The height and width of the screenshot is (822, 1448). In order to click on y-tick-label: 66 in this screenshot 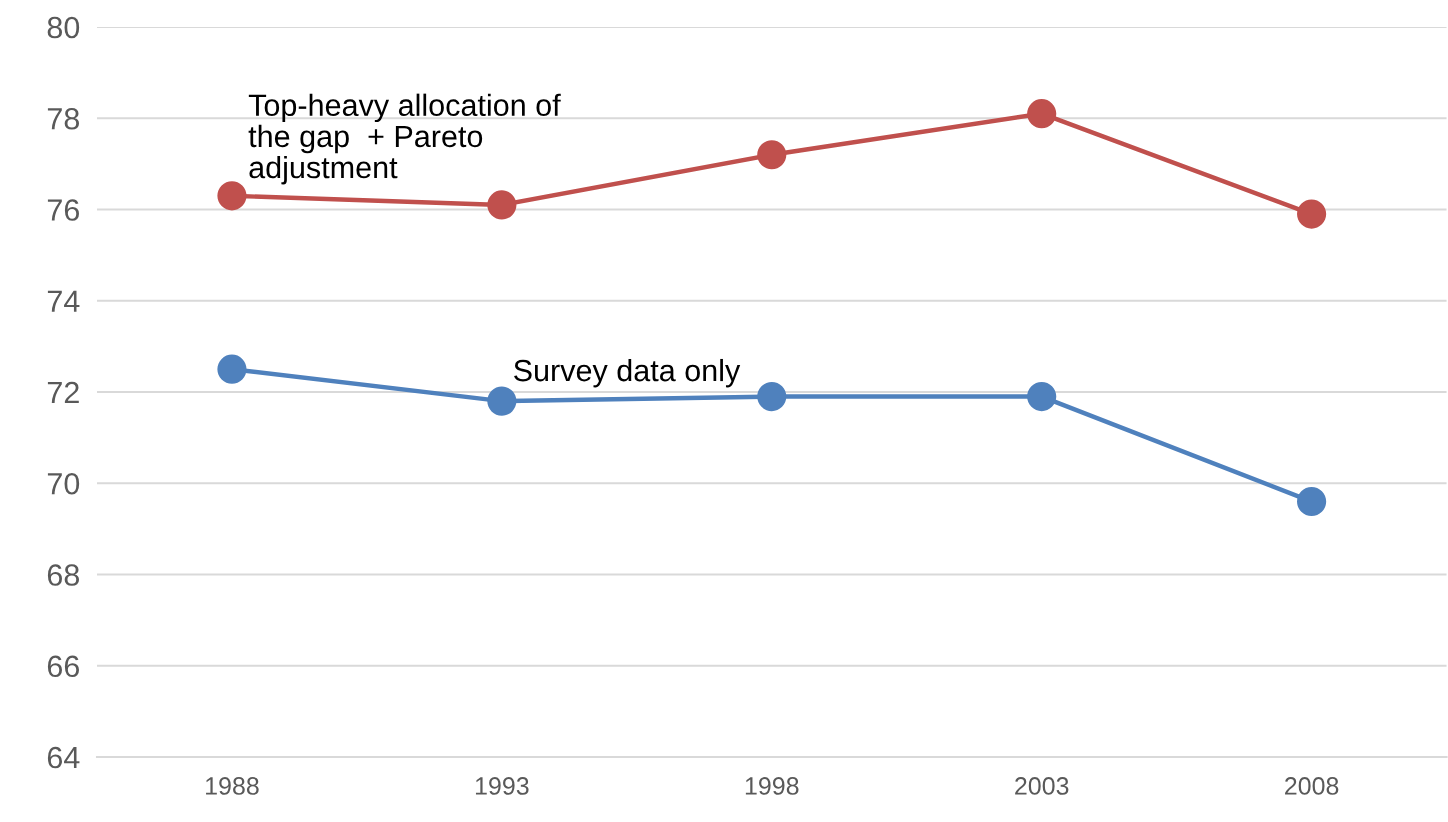, I will do `click(63, 666)`.